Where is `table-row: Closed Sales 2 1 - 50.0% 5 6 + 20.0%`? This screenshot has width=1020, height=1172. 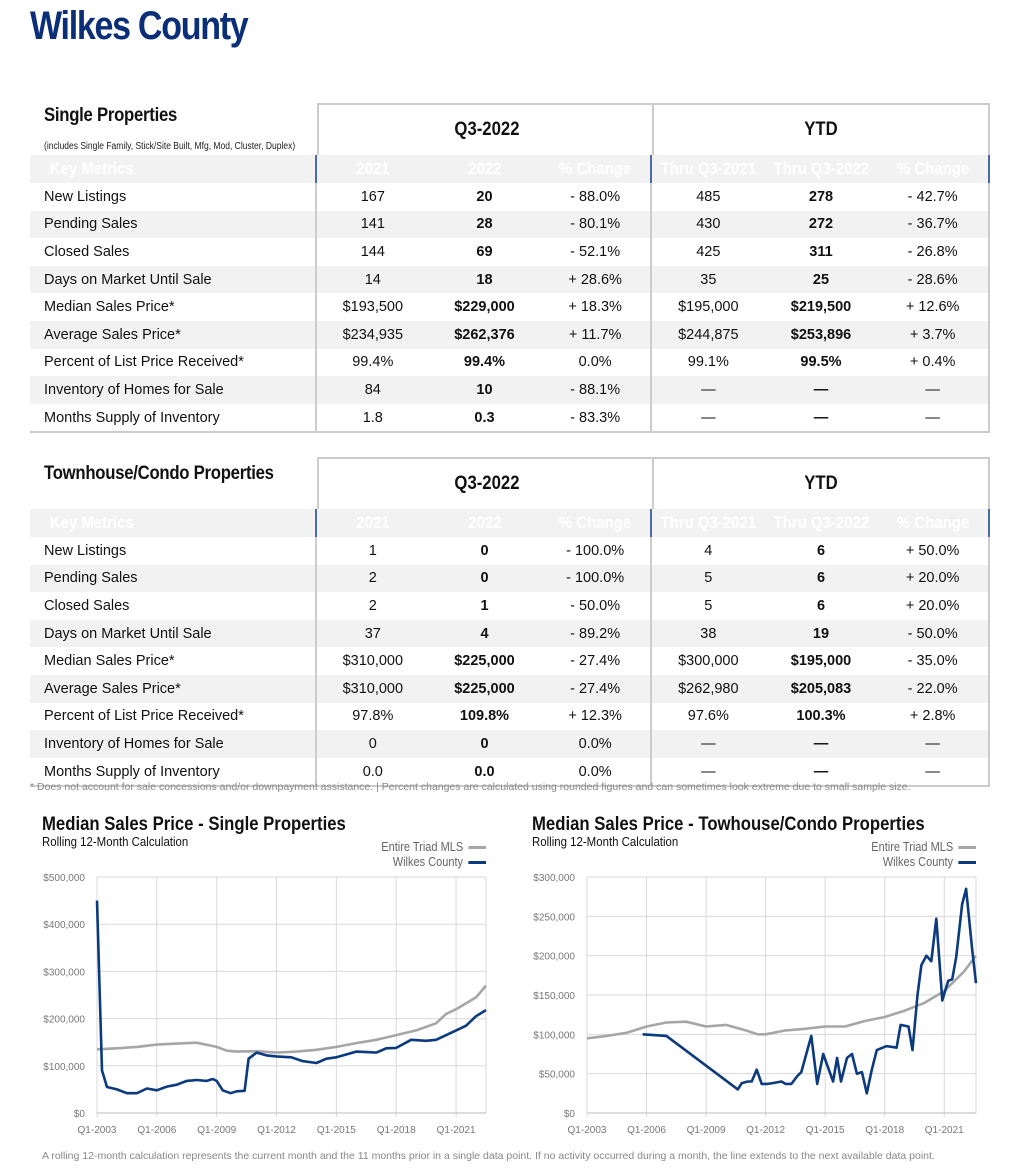
table-row: Closed Sales 2 1 - 50.0% 5 6 + 20.0% is located at coordinates (510, 606).